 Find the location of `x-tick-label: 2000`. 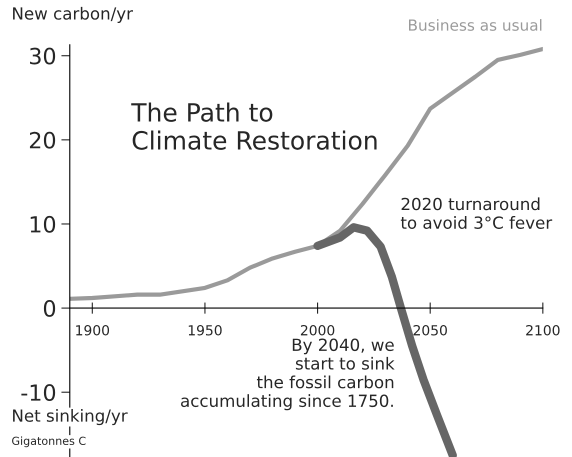

x-tick-label: 2000 is located at coordinates (317, 330).